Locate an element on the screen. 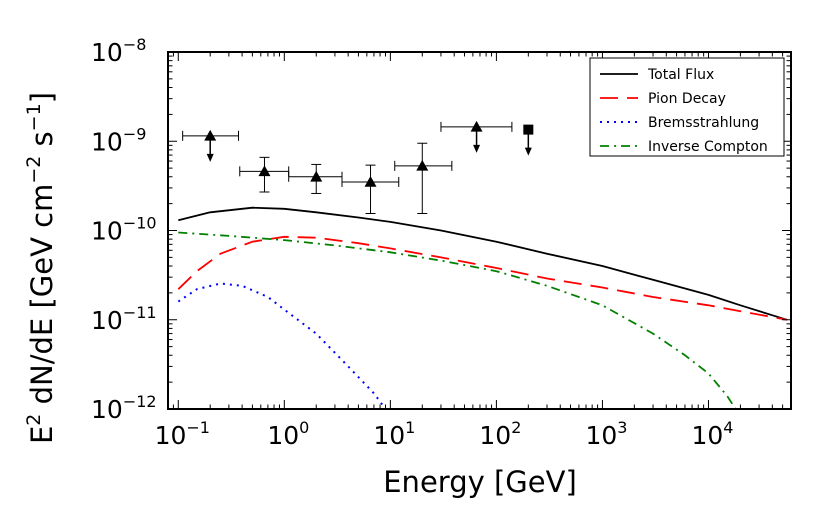  legend-label: Inverse Compton is located at coordinates (708, 147).